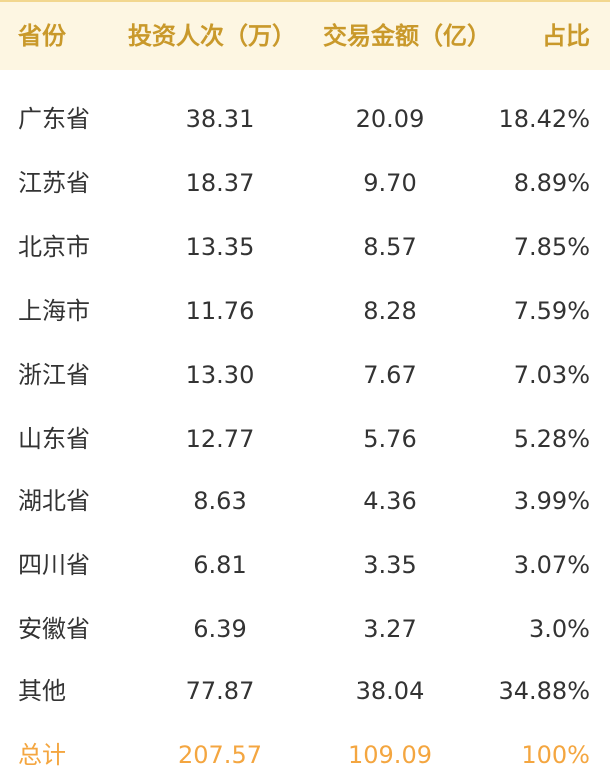 The width and height of the screenshot is (610, 771). I want to click on ratio-cell: 8.89%, so click(551, 183).